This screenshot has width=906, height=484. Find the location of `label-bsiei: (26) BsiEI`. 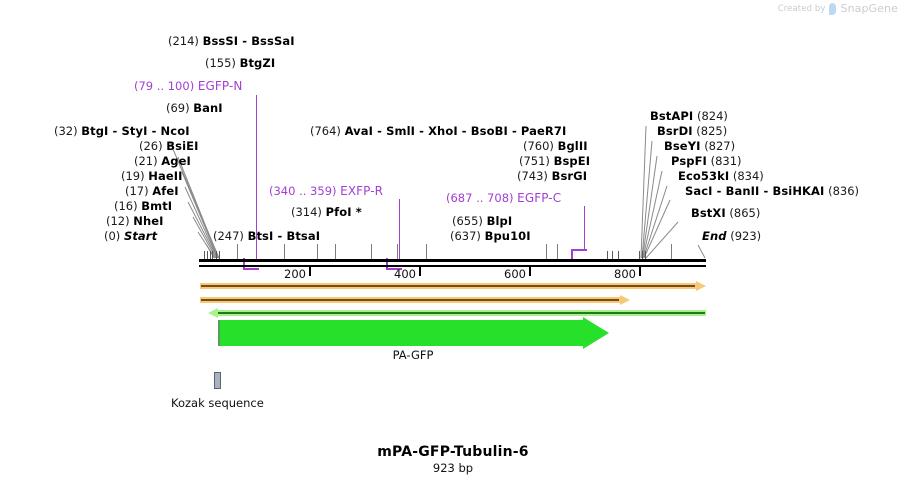

label-bsiei: (26) BsiEI is located at coordinates (168, 146).